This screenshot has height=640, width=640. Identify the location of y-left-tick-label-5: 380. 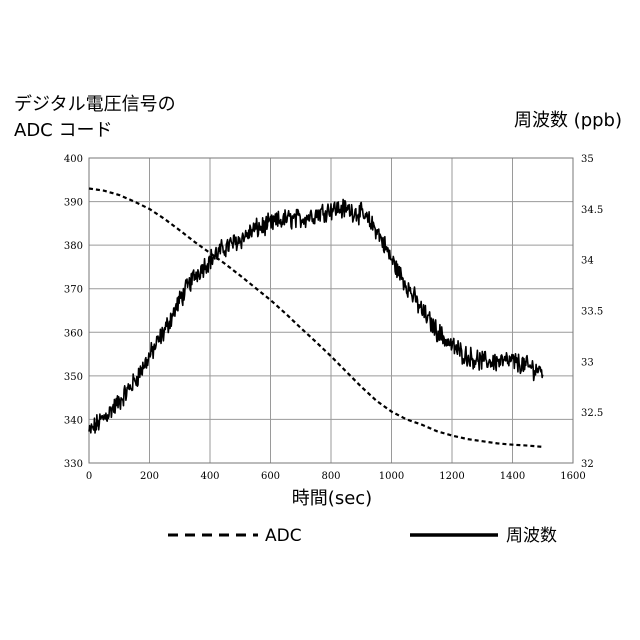
(73, 246).